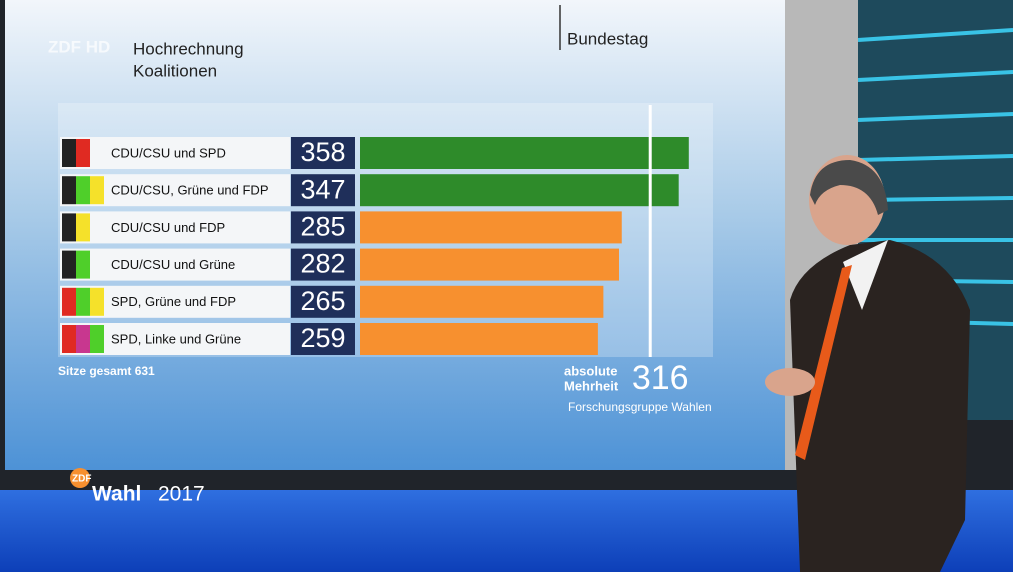 Image resolution: width=1013 pixels, height=572 pixels. What do you see at coordinates (175, 70) in the screenshot?
I see `chart-subtitle: Koalitionen` at bounding box center [175, 70].